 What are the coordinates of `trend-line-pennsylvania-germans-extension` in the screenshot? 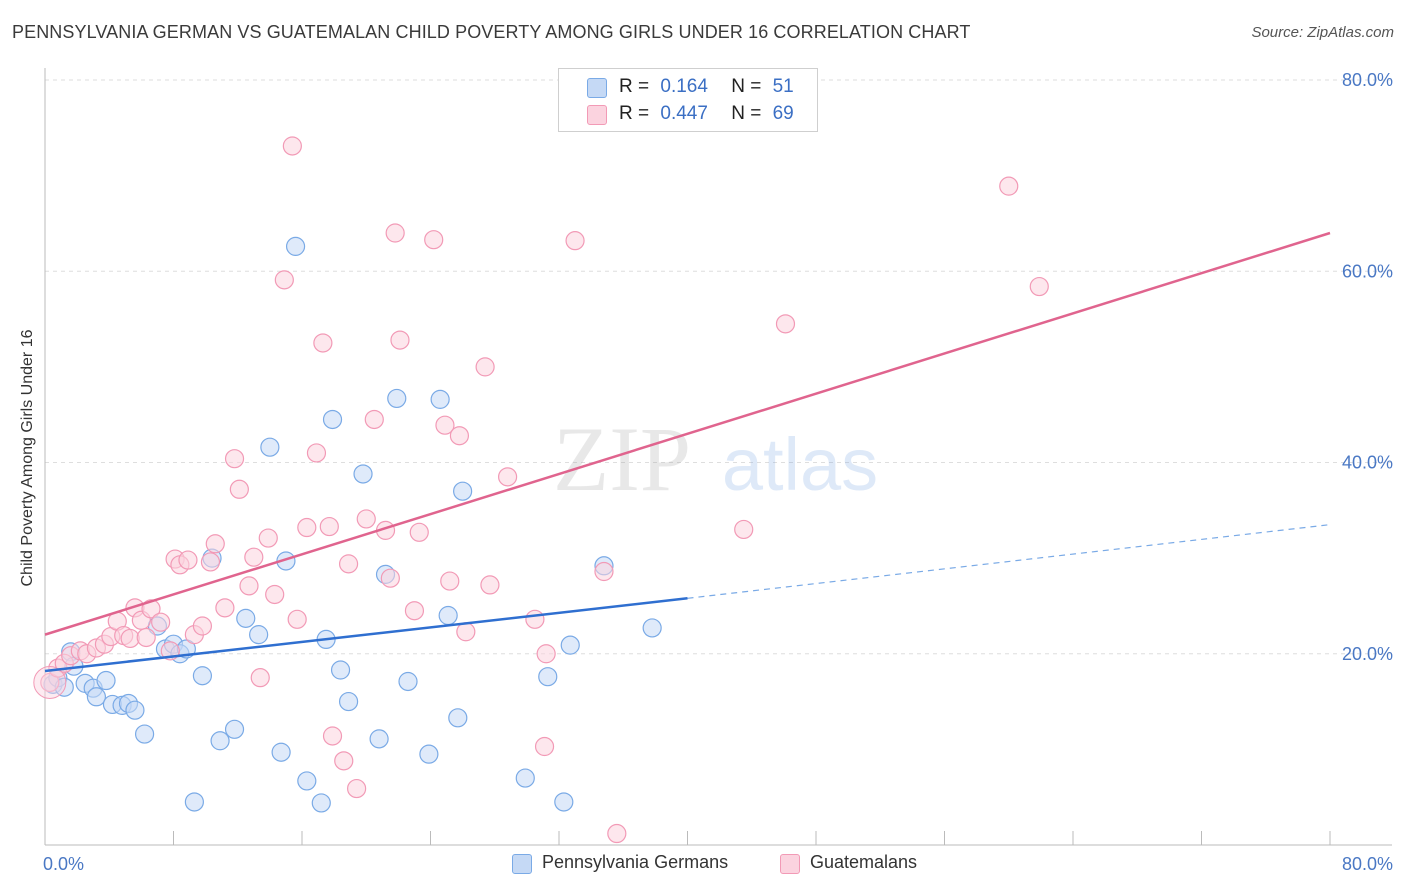 It's located at (1009, 561).